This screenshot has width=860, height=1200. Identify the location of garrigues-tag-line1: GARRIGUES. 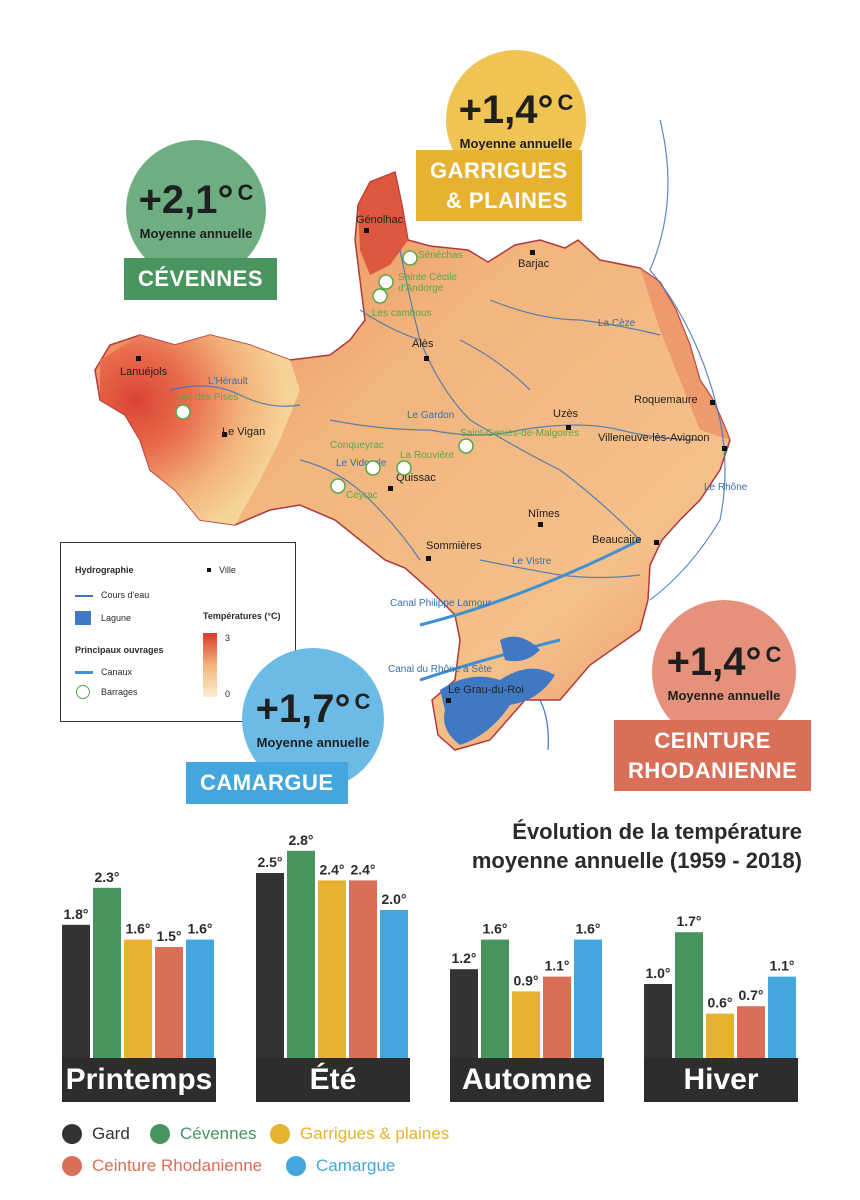
(499, 170).